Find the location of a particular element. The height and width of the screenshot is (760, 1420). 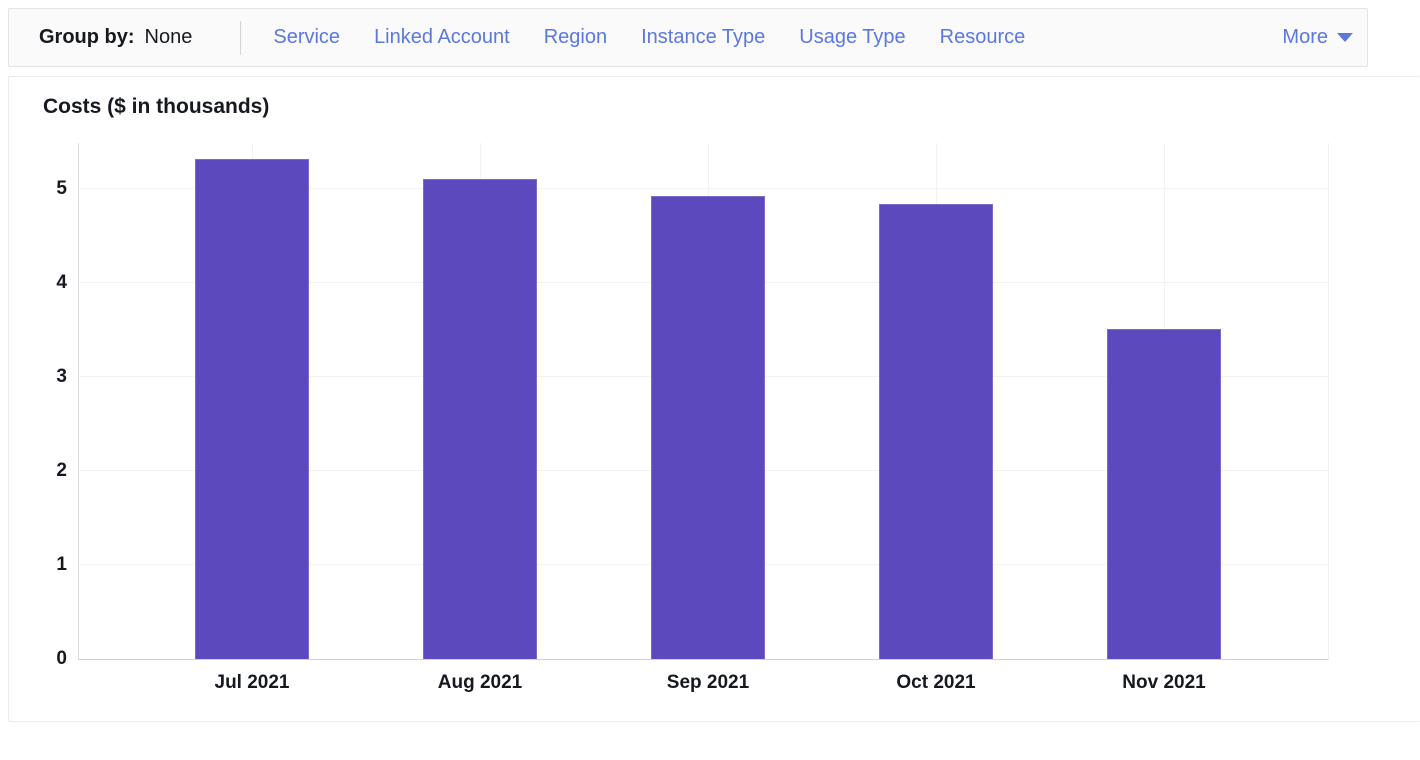

x-tick-label-nov-2021: Nov 2021 is located at coordinates (1164, 682).